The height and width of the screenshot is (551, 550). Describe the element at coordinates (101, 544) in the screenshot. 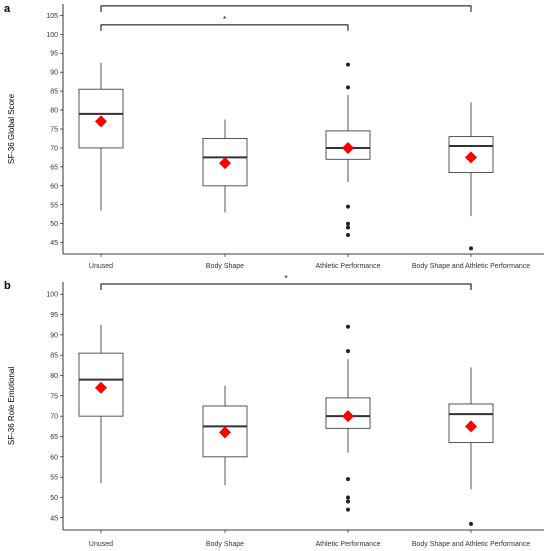

I see `panel-b-category-label: Unused` at that location.